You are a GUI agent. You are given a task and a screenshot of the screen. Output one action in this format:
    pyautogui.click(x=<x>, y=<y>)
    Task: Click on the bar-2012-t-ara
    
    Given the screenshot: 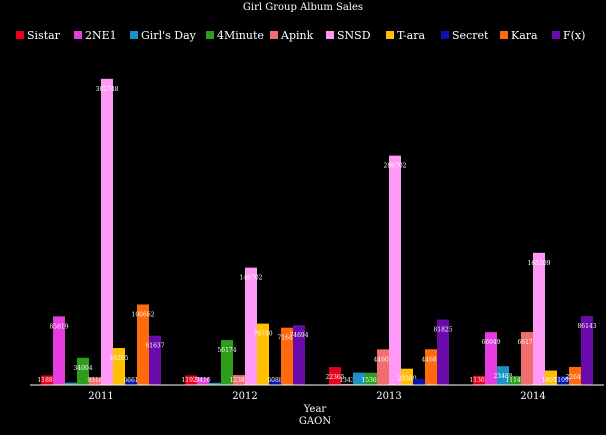 What is the action you would take?
    pyautogui.click(x=263, y=354)
    